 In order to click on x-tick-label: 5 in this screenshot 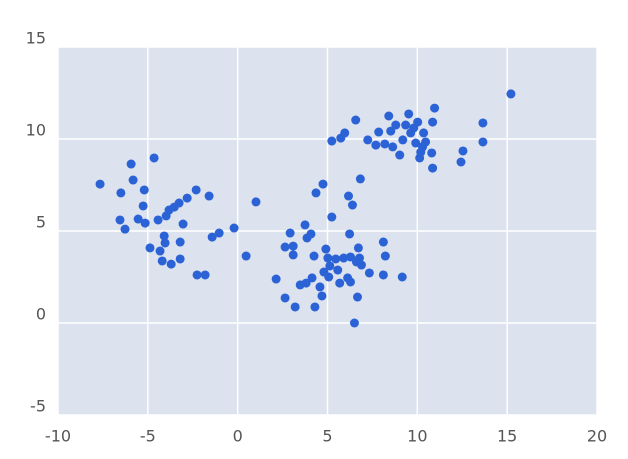, I will do `click(327, 436)`.